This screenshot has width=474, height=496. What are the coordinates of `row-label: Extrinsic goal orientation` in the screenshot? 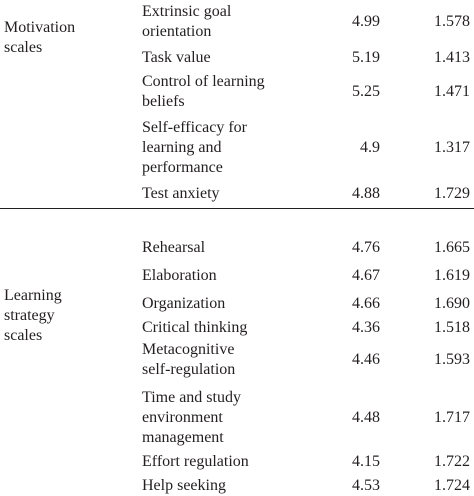 It's located at (187, 21).